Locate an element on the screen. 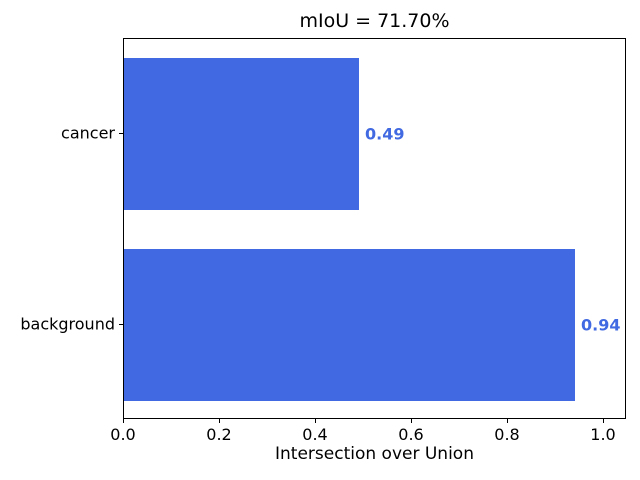  bar-value-label: 0.49 is located at coordinates (385, 134).